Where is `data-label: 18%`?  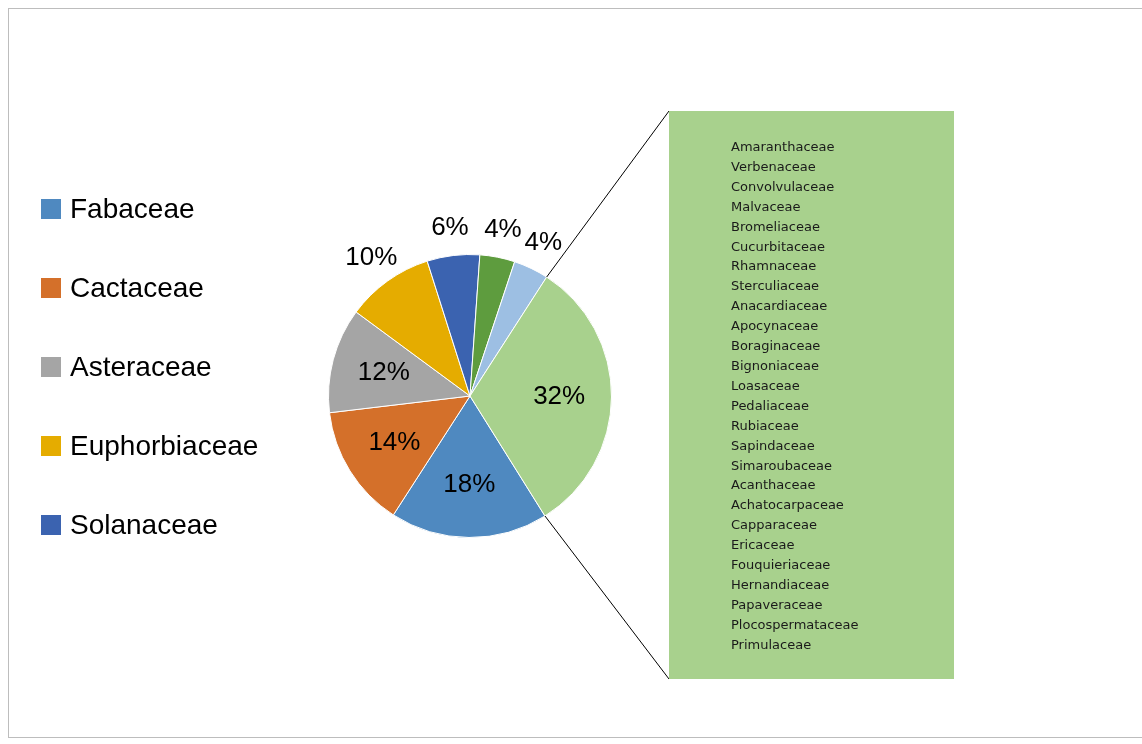
data-label: 18% is located at coordinates (469, 483).